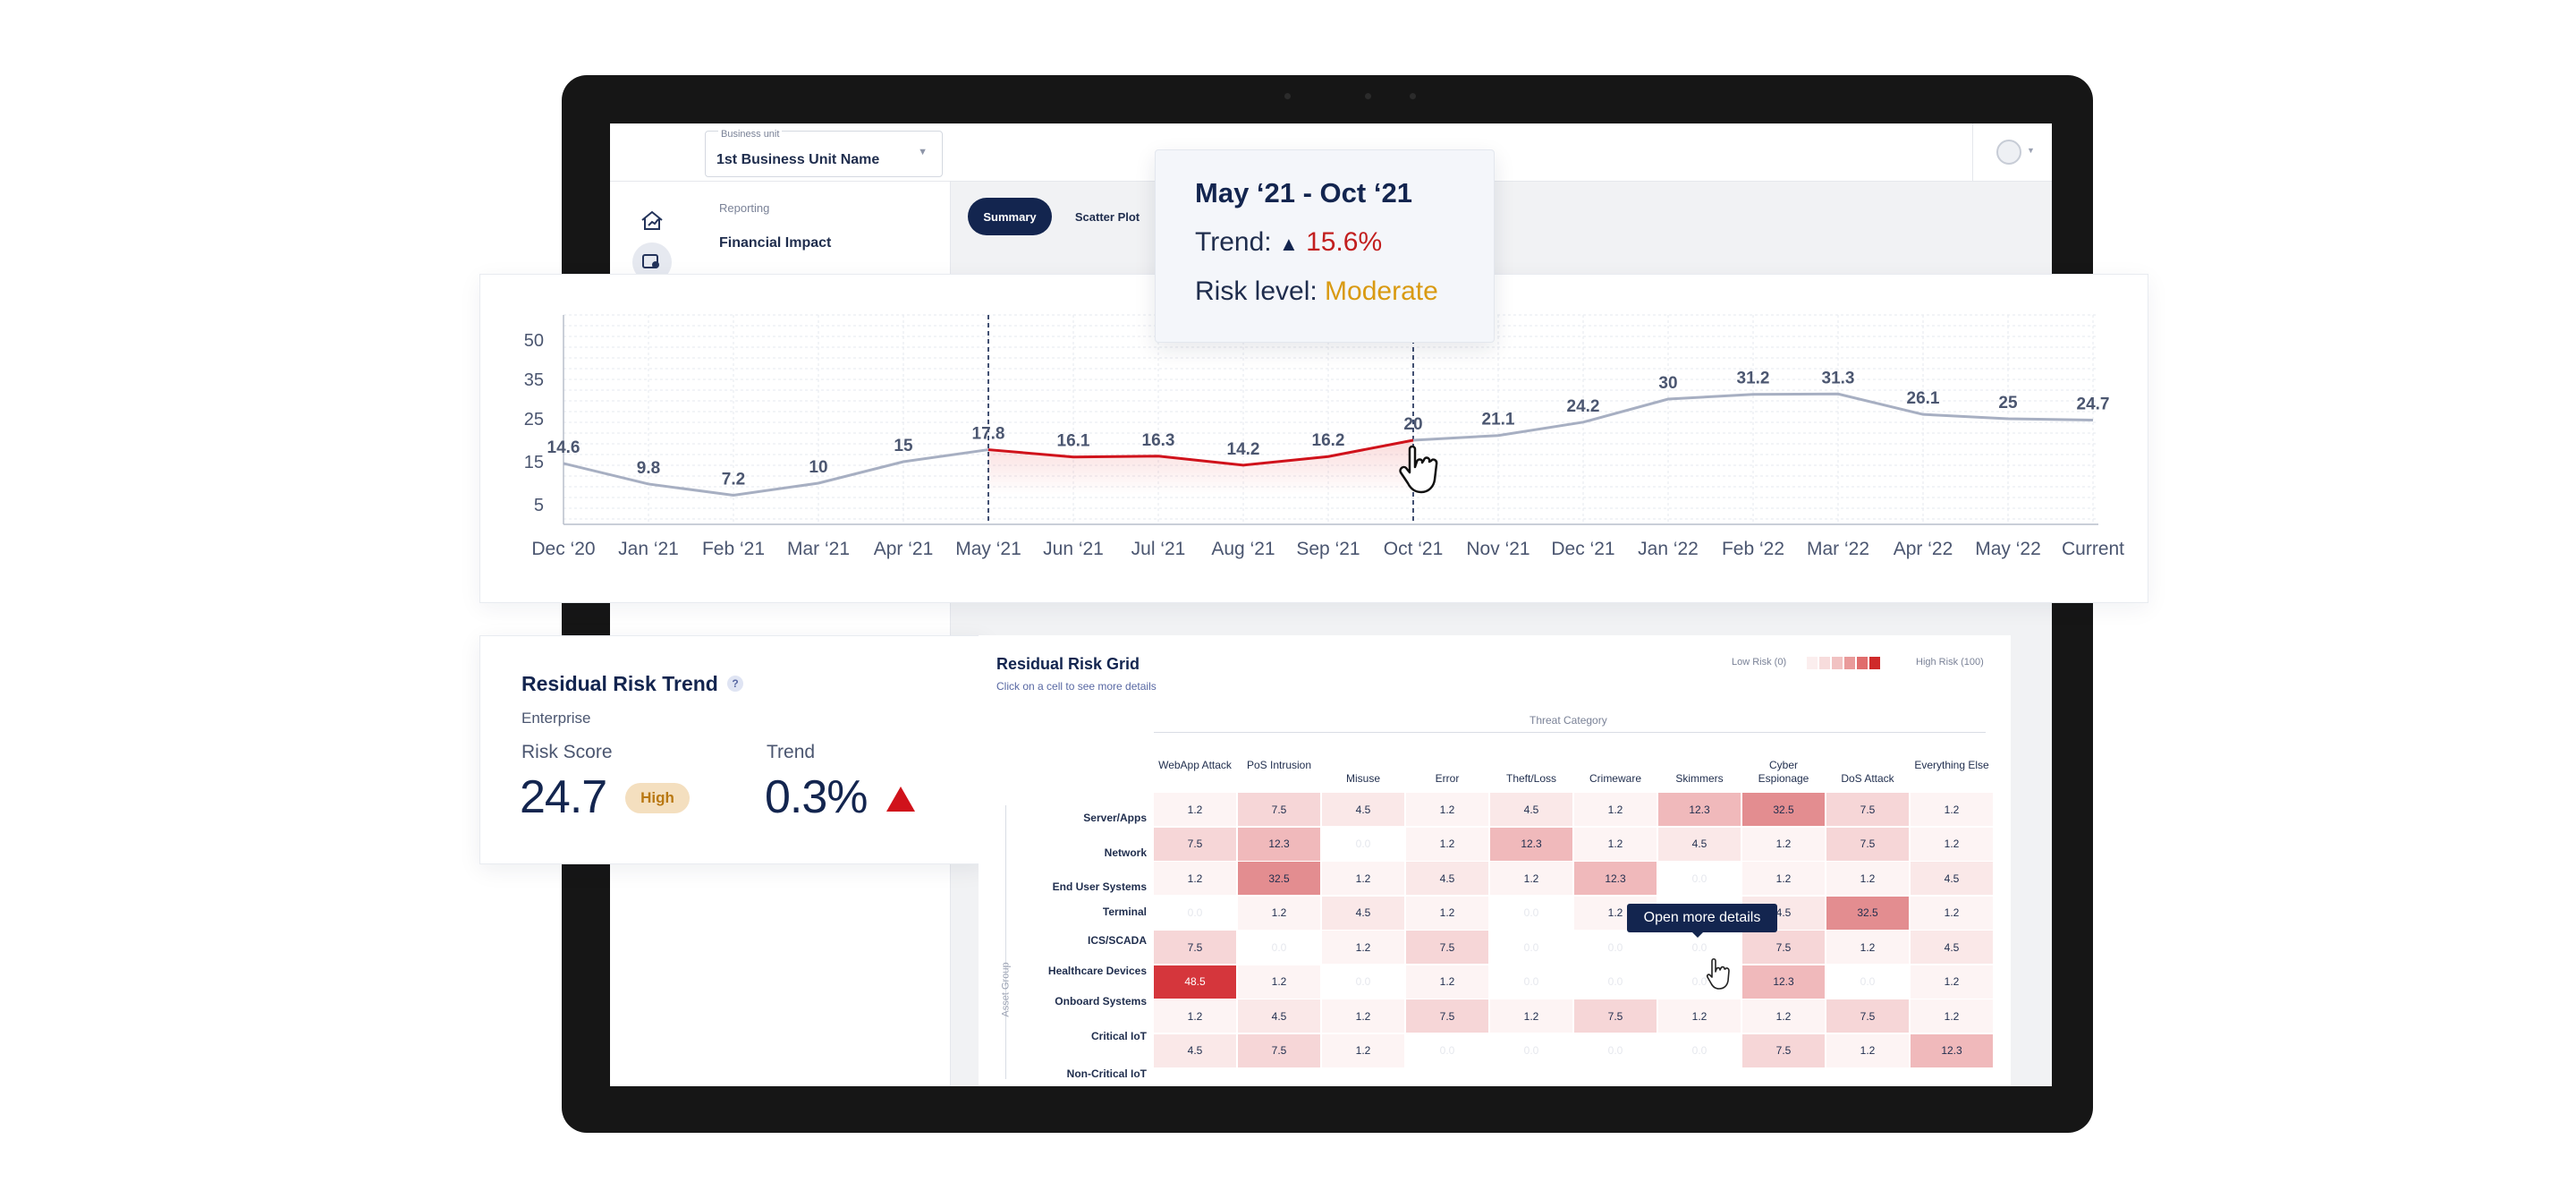 This screenshot has height=1199, width=2576. I want to click on x-tick-label: Nov ‘21, so click(1498, 549).